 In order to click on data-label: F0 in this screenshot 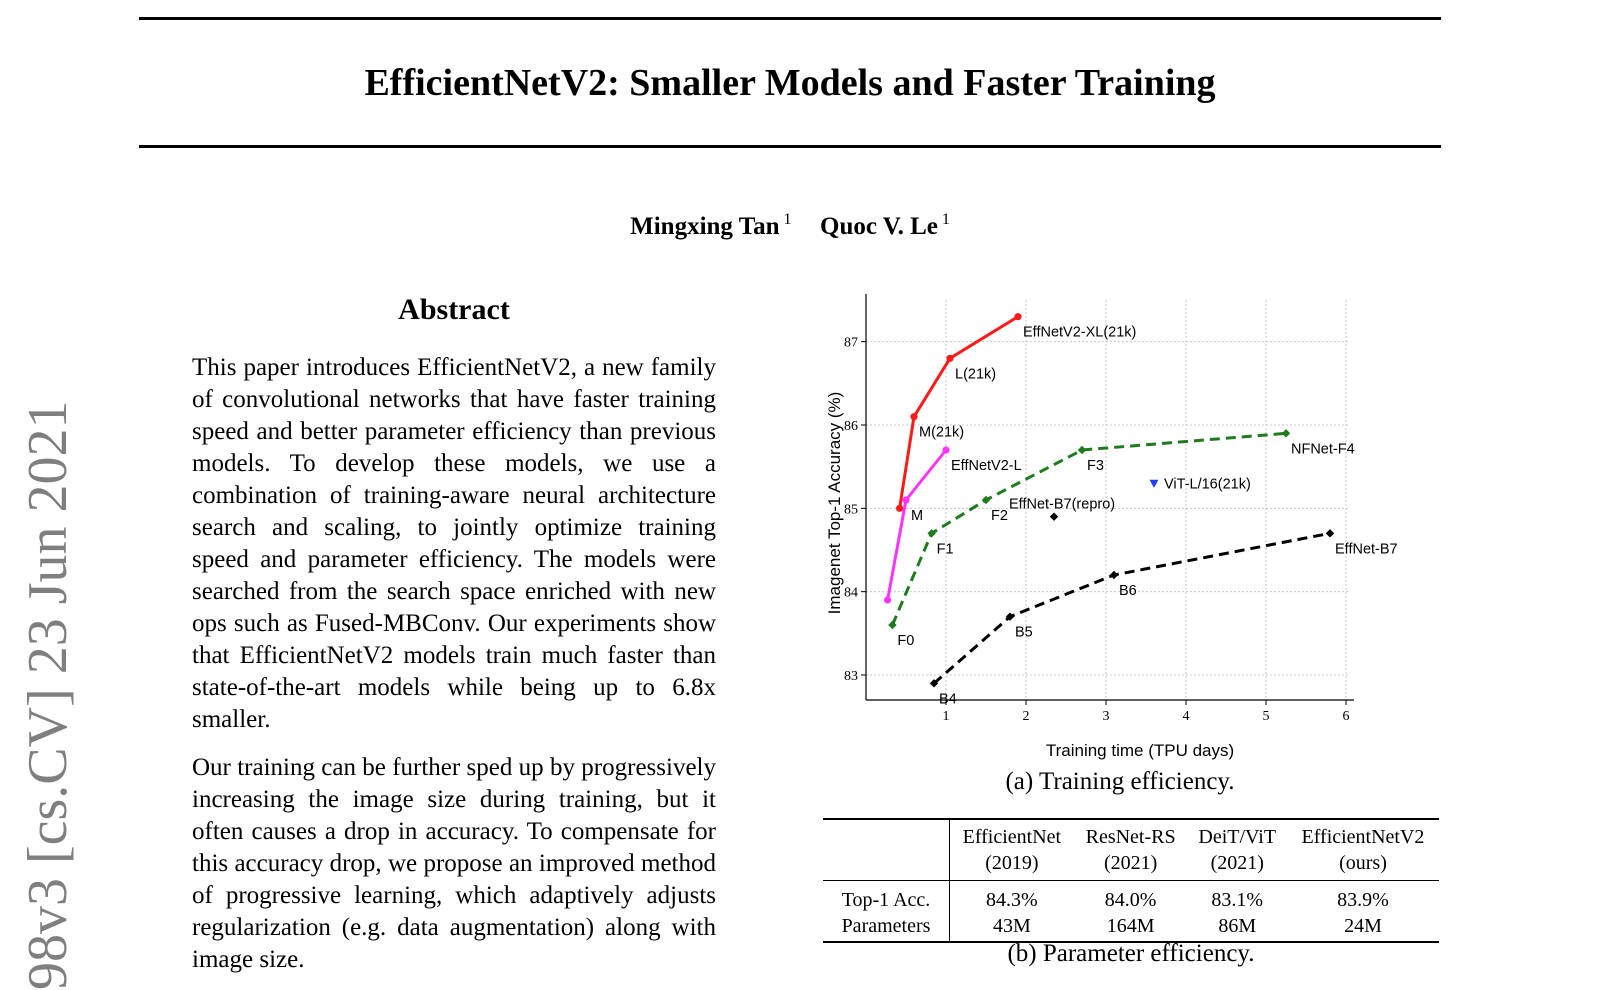, I will do `click(905, 641)`.